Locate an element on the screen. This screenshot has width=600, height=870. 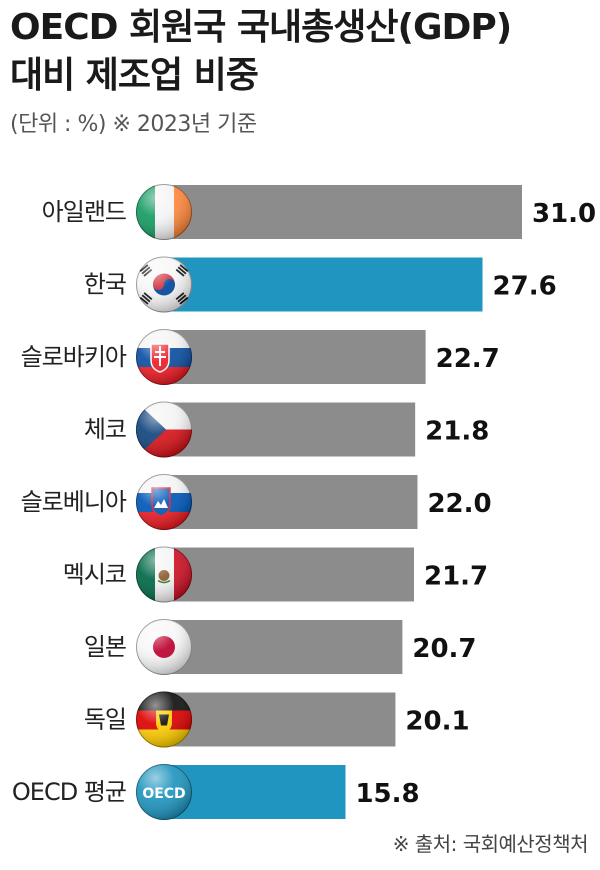
germany-flag-icon is located at coordinates (164, 719).